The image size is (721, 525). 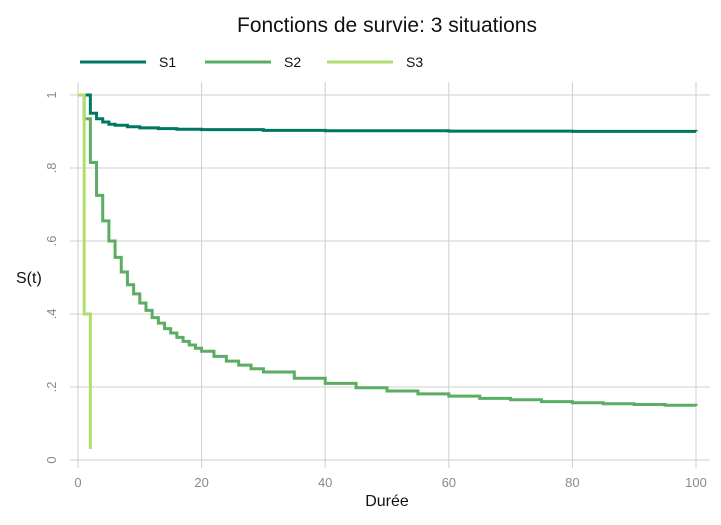 What do you see at coordinates (696, 482) in the screenshot?
I see `x-tick-label: 100` at bounding box center [696, 482].